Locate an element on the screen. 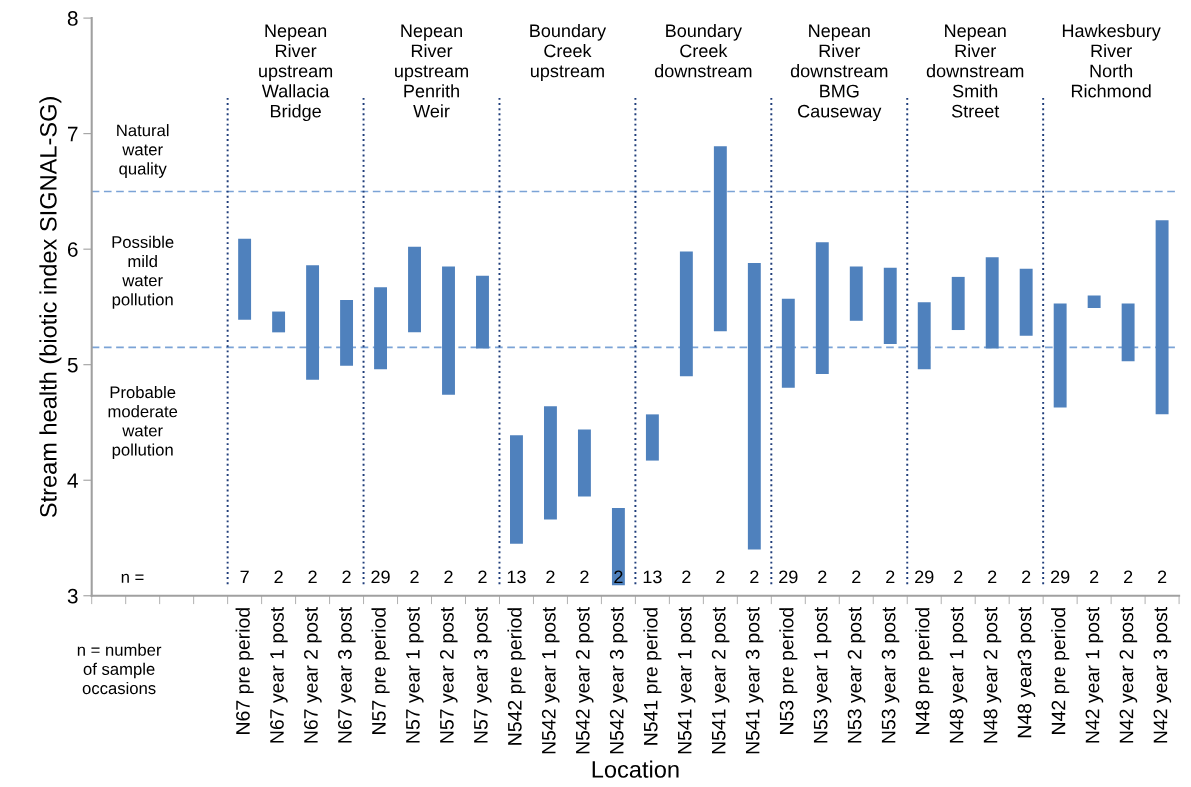 This screenshot has width=1191, height=787. x-tick-label: N541 year 3 post is located at coordinates (754, 680).